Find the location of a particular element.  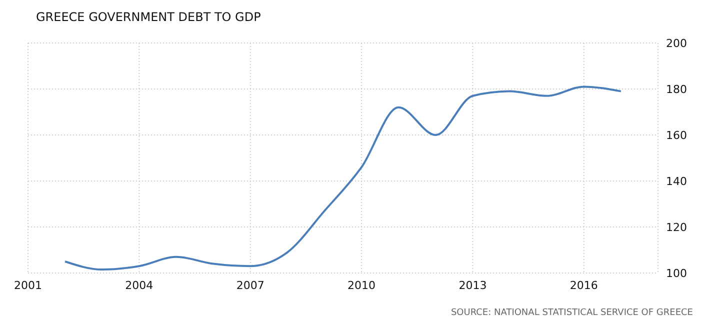

chart-title: GREECE GOVERNMENT DEBT TO GDP is located at coordinates (148, 17).